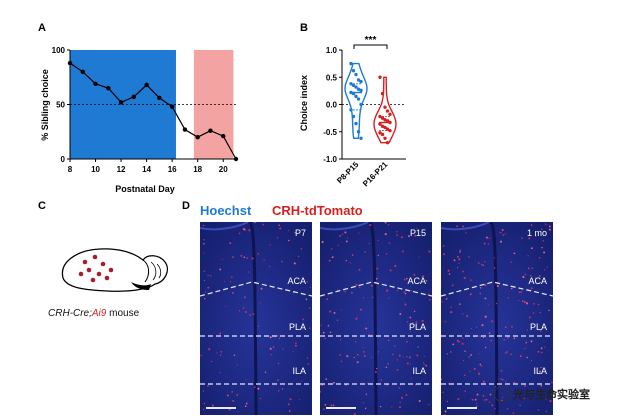  I want to click on mouse-brain-illustration, so click(115, 270).